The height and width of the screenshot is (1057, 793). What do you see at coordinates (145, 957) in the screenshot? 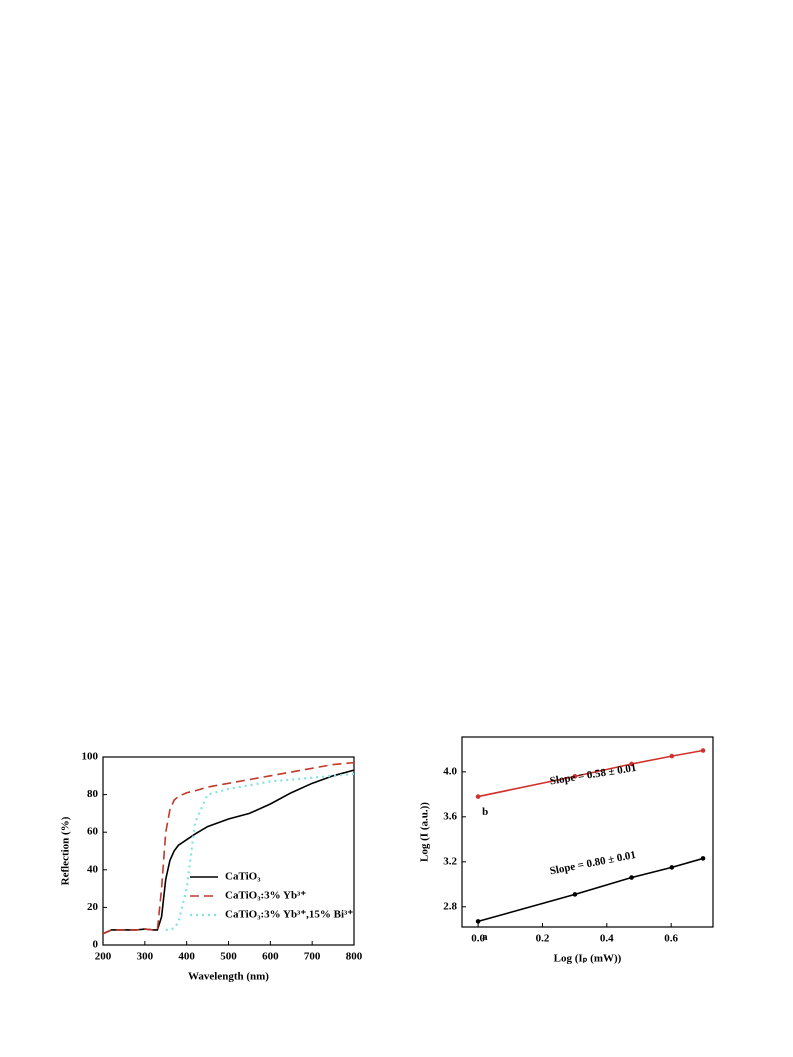
I see `x-tick-label: 300` at bounding box center [145, 957].